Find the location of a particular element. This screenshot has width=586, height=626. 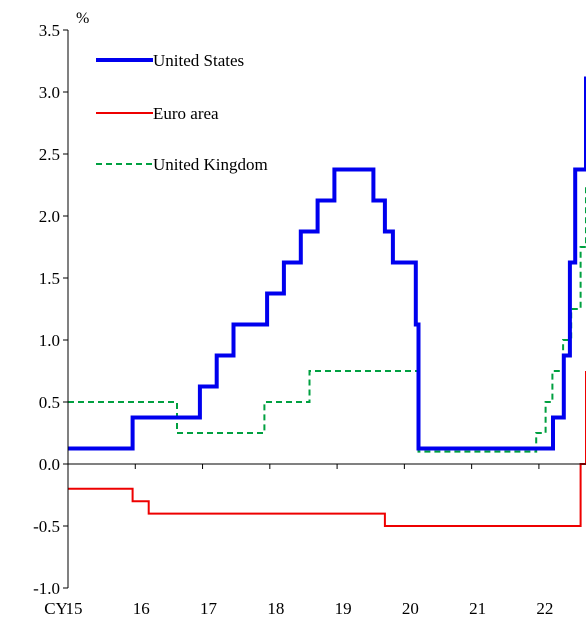

legend: United States Euro area United Kingdom is located at coordinates (182, 112).